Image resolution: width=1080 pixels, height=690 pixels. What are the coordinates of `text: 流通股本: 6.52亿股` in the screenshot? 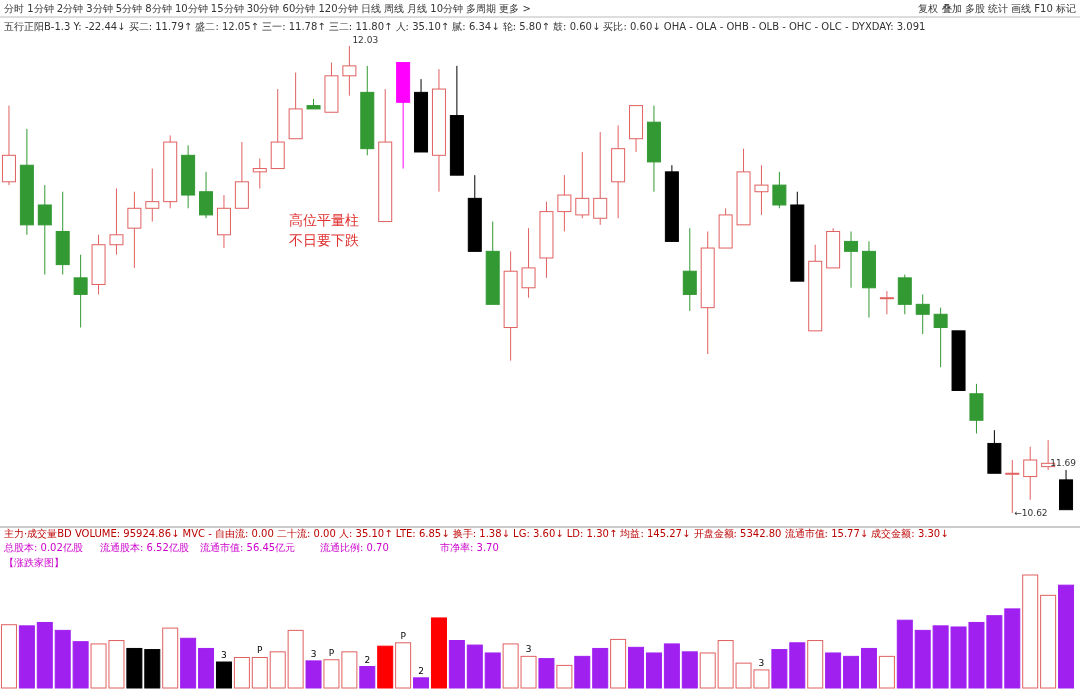 It's located at (144, 547).